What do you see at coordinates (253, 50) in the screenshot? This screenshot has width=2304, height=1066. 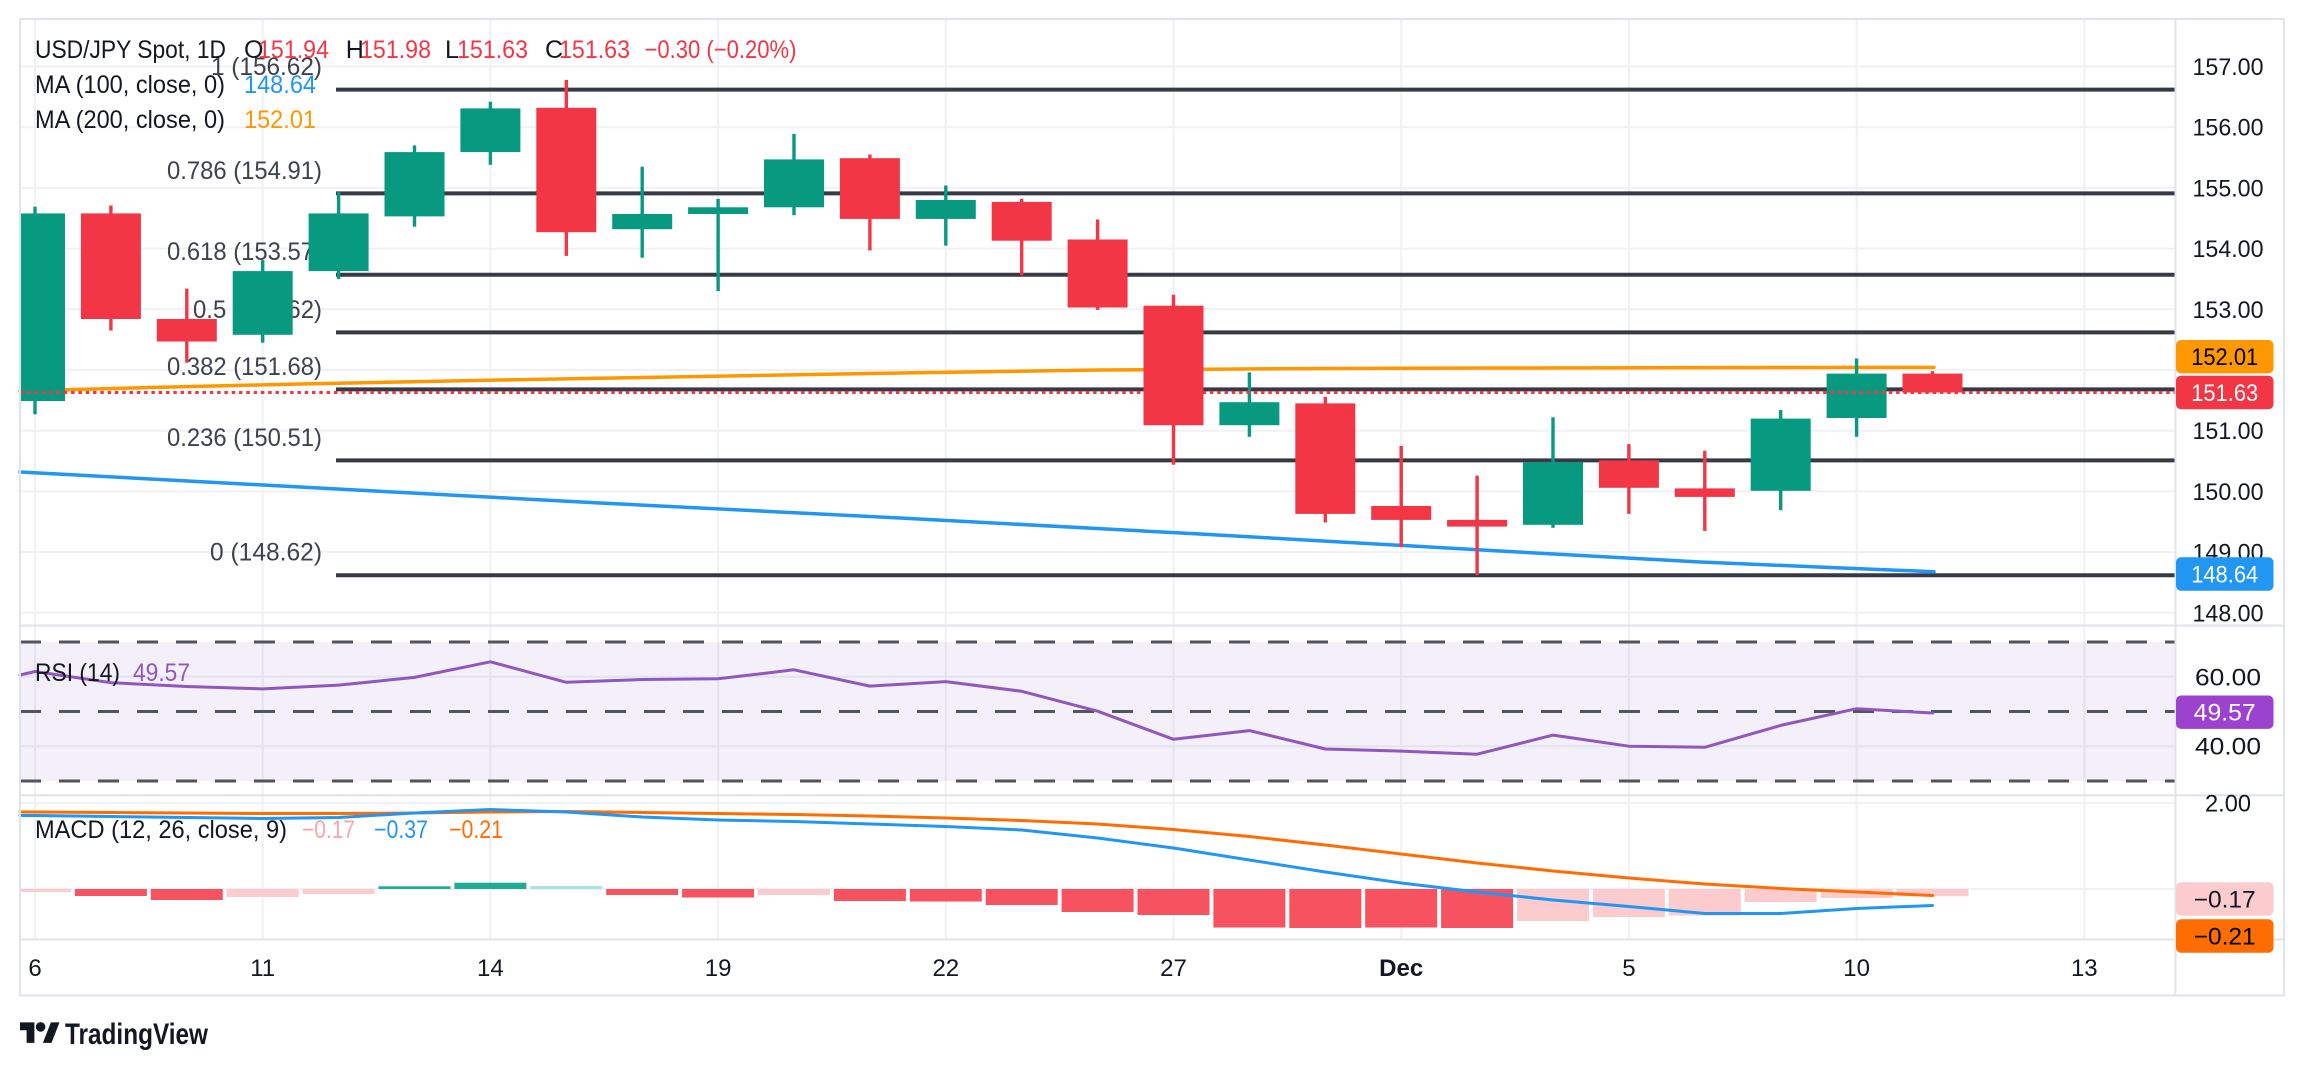 I see `svg-text: O` at bounding box center [253, 50].